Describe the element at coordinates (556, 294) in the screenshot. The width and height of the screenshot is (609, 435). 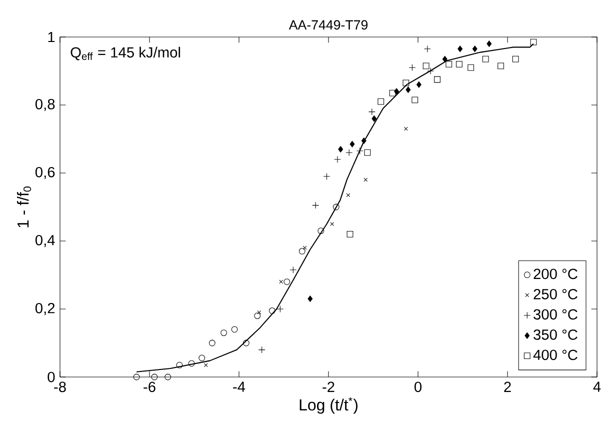
I see `legend-label: 250 °C` at that location.